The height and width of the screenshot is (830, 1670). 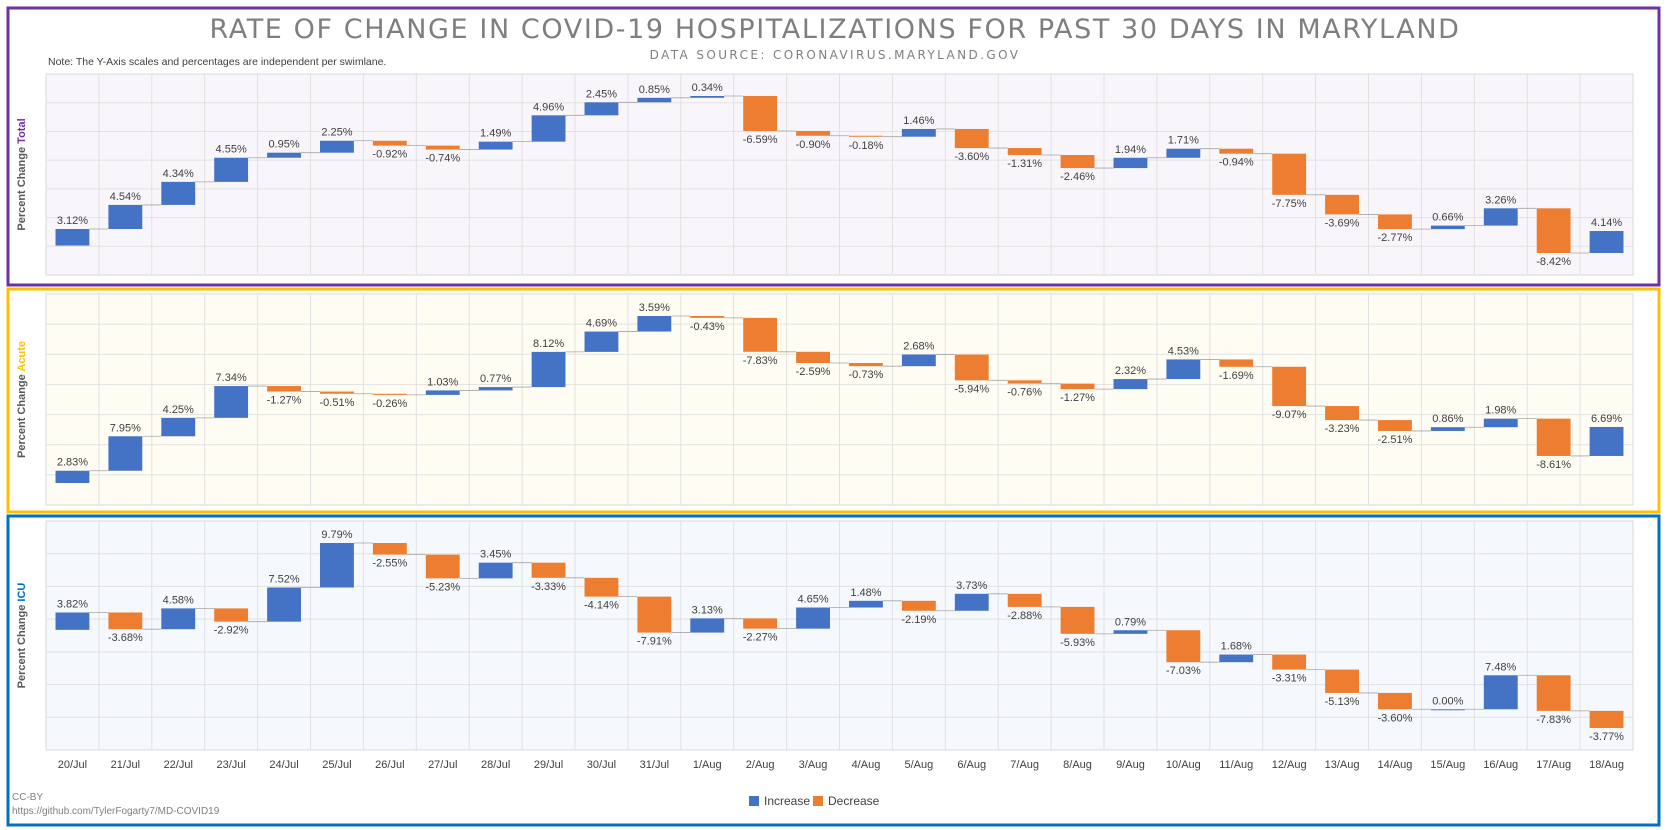 What do you see at coordinates (1024, 164) in the screenshot?
I see `data-label: -1.31%` at bounding box center [1024, 164].